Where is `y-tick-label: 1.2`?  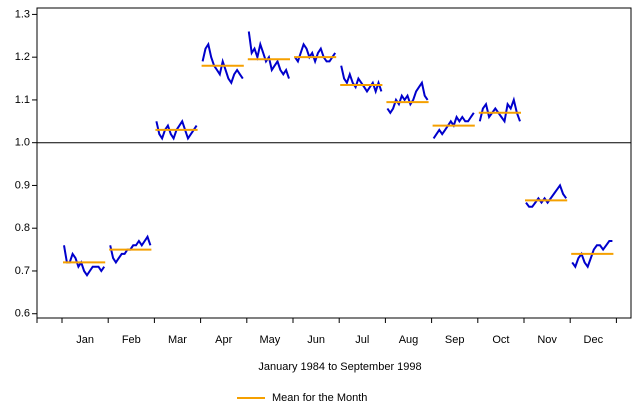
y-tick-label: 1.2 is located at coordinates (22, 57).